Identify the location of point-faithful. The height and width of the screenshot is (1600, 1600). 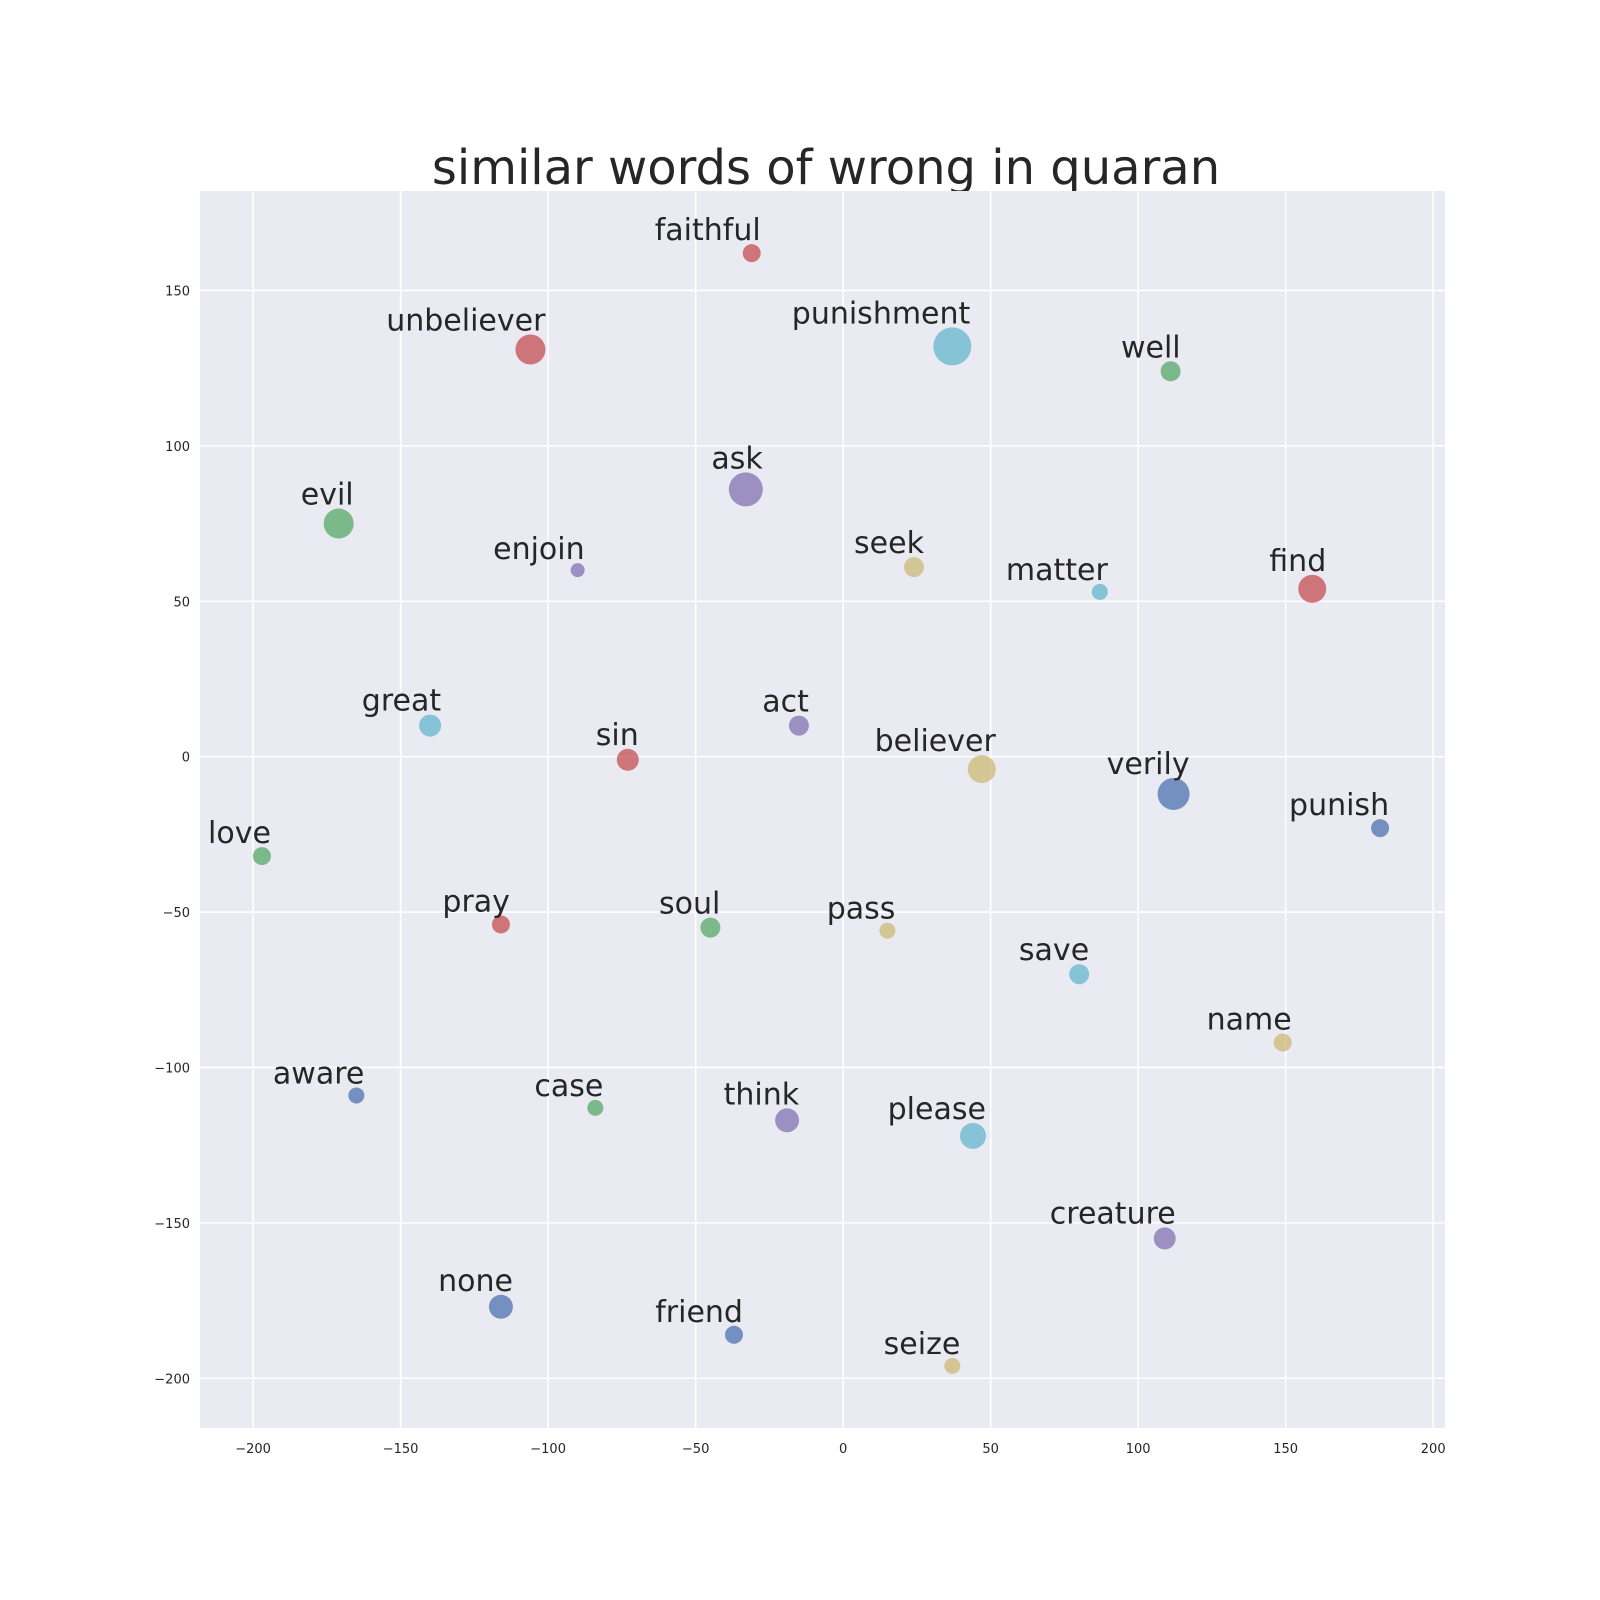
(751, 253).